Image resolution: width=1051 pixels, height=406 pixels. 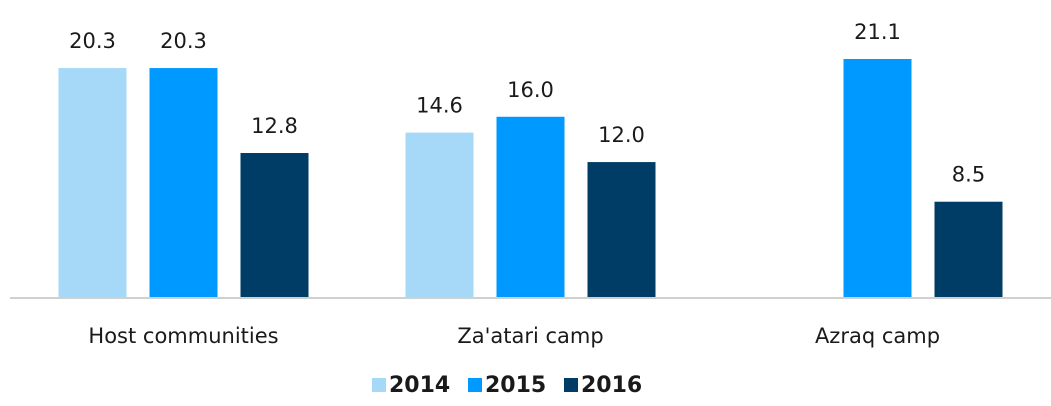 What do you see at coordinates (611, 385) in the screenshot?
I see `legend-label: 2016` at bounding box center [611, 385].